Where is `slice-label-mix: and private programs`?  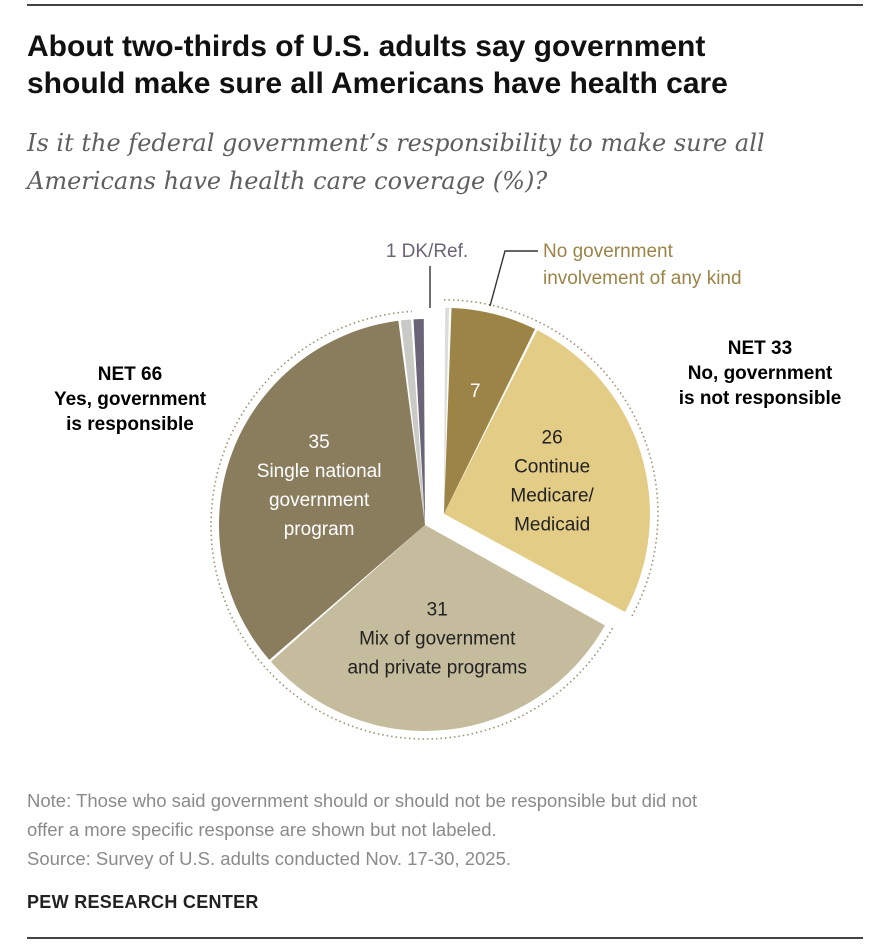 slice-label-mix: and private programs is located at coordinates (437, 668).